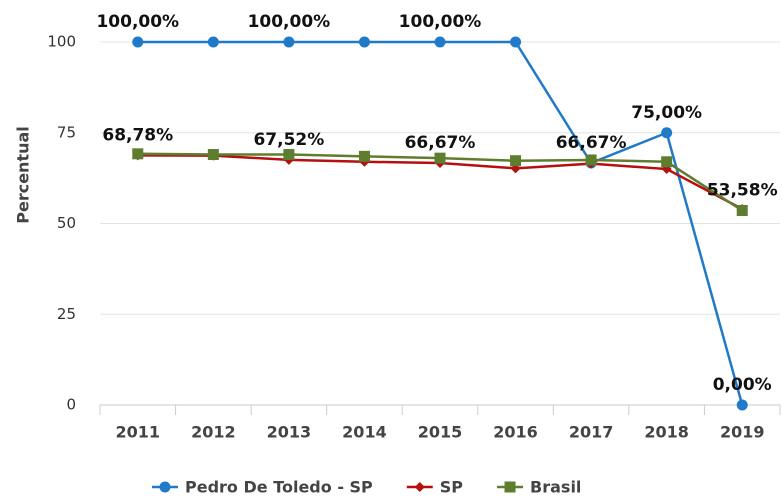 This screenshot has height=501, width=782. What do you see at coordinates (71, 405) in the screenshot?
I see `y-tick-label: 0` at bounding box center [71, 405].